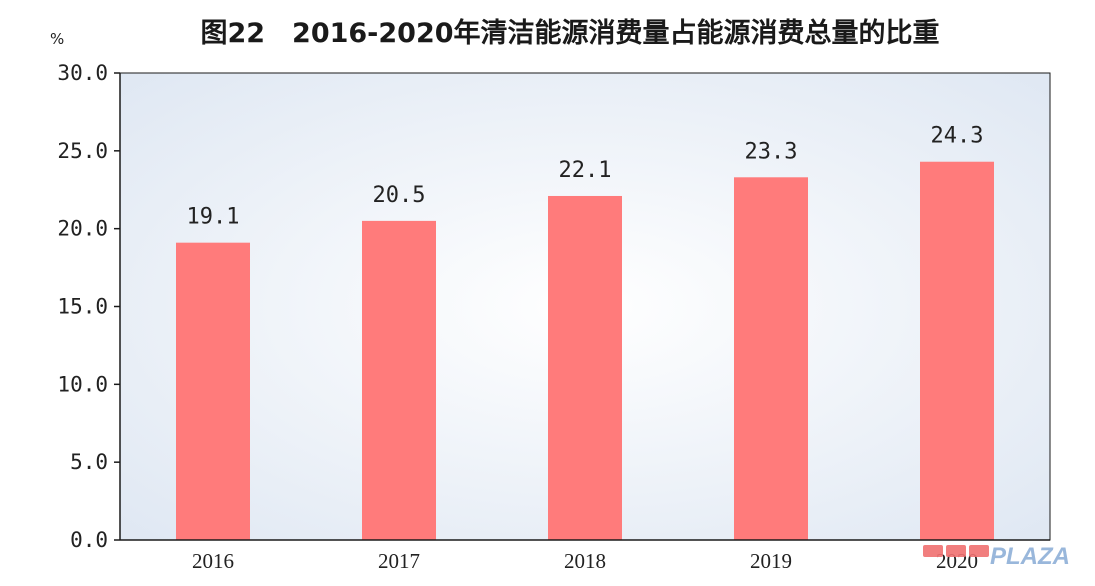  I want to click on y-tick-label: 25.0, so click(82, 151).